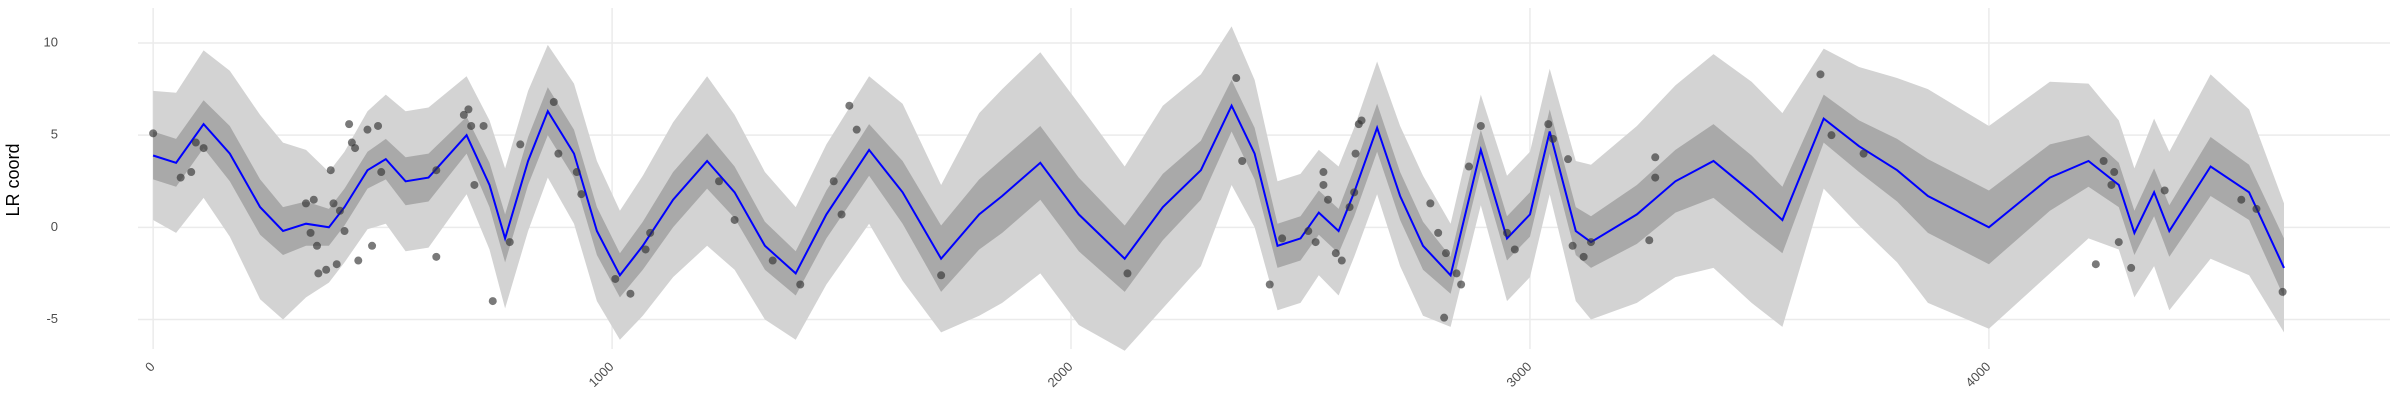 This screenshot has width=2400, height=400. I want to click on y-tick-label: 0, so click(54, 226).